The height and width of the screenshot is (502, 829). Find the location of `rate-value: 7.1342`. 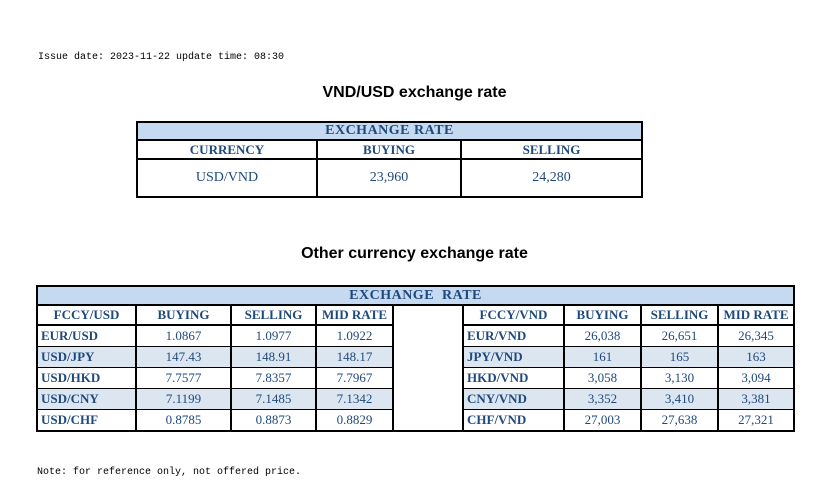

rate-value: 7.1342 is located at coordinates (354, 399).